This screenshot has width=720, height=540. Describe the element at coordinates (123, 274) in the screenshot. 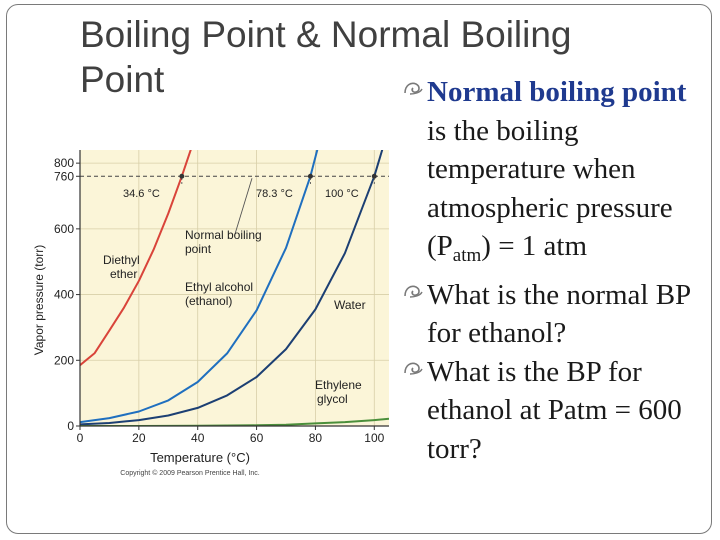

I see `ether-label-2: ether` at that location.